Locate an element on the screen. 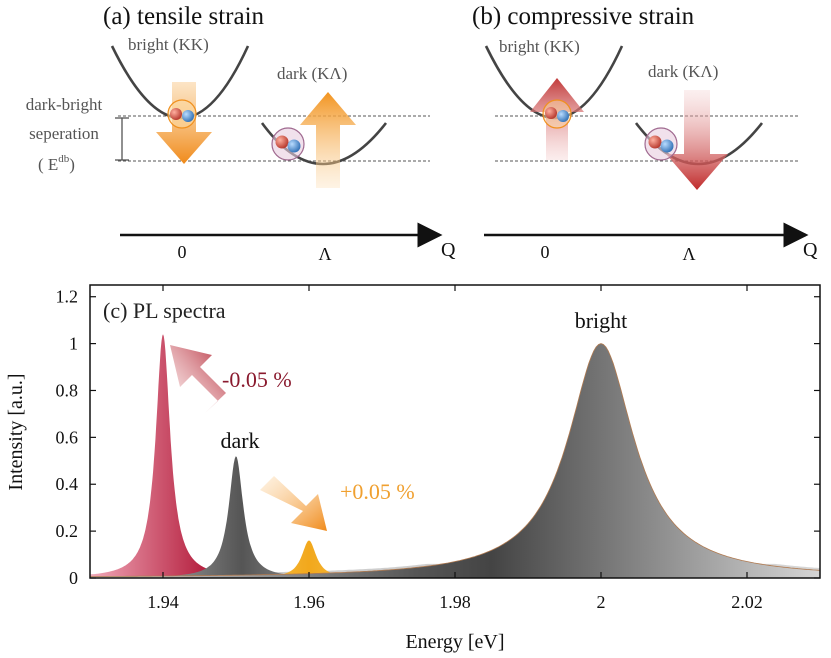 This screenshot has width=831, height=658. panel-a-title: (a) tensile strain is located at coordinates (184, 16).